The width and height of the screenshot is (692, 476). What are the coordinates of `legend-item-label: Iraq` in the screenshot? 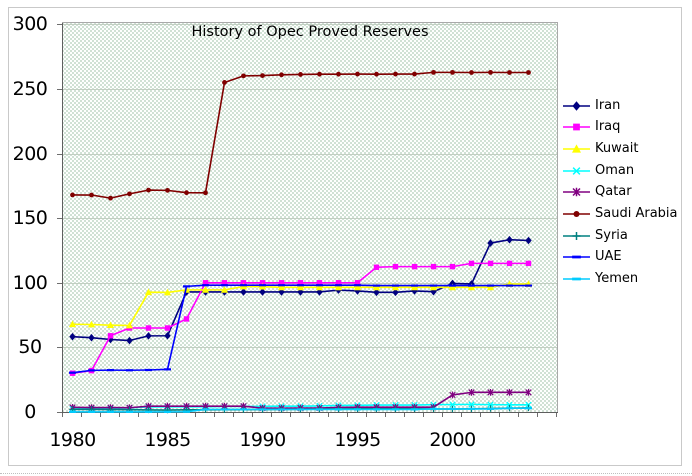 It's located at (608, 127).